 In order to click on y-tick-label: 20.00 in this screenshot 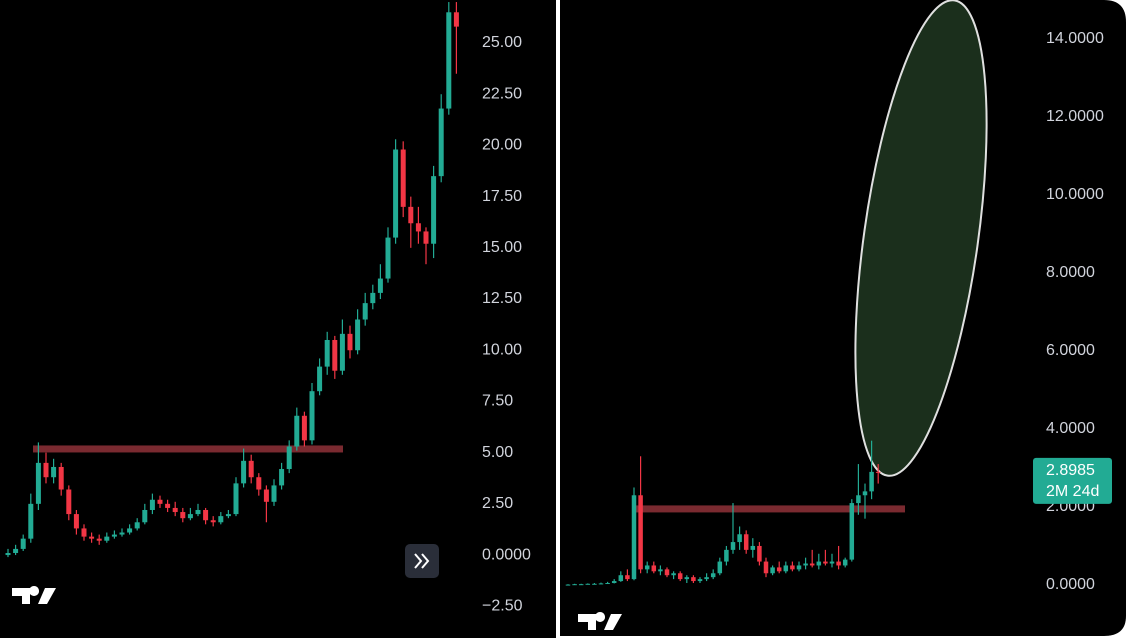, I will do `click(502, 145)`.